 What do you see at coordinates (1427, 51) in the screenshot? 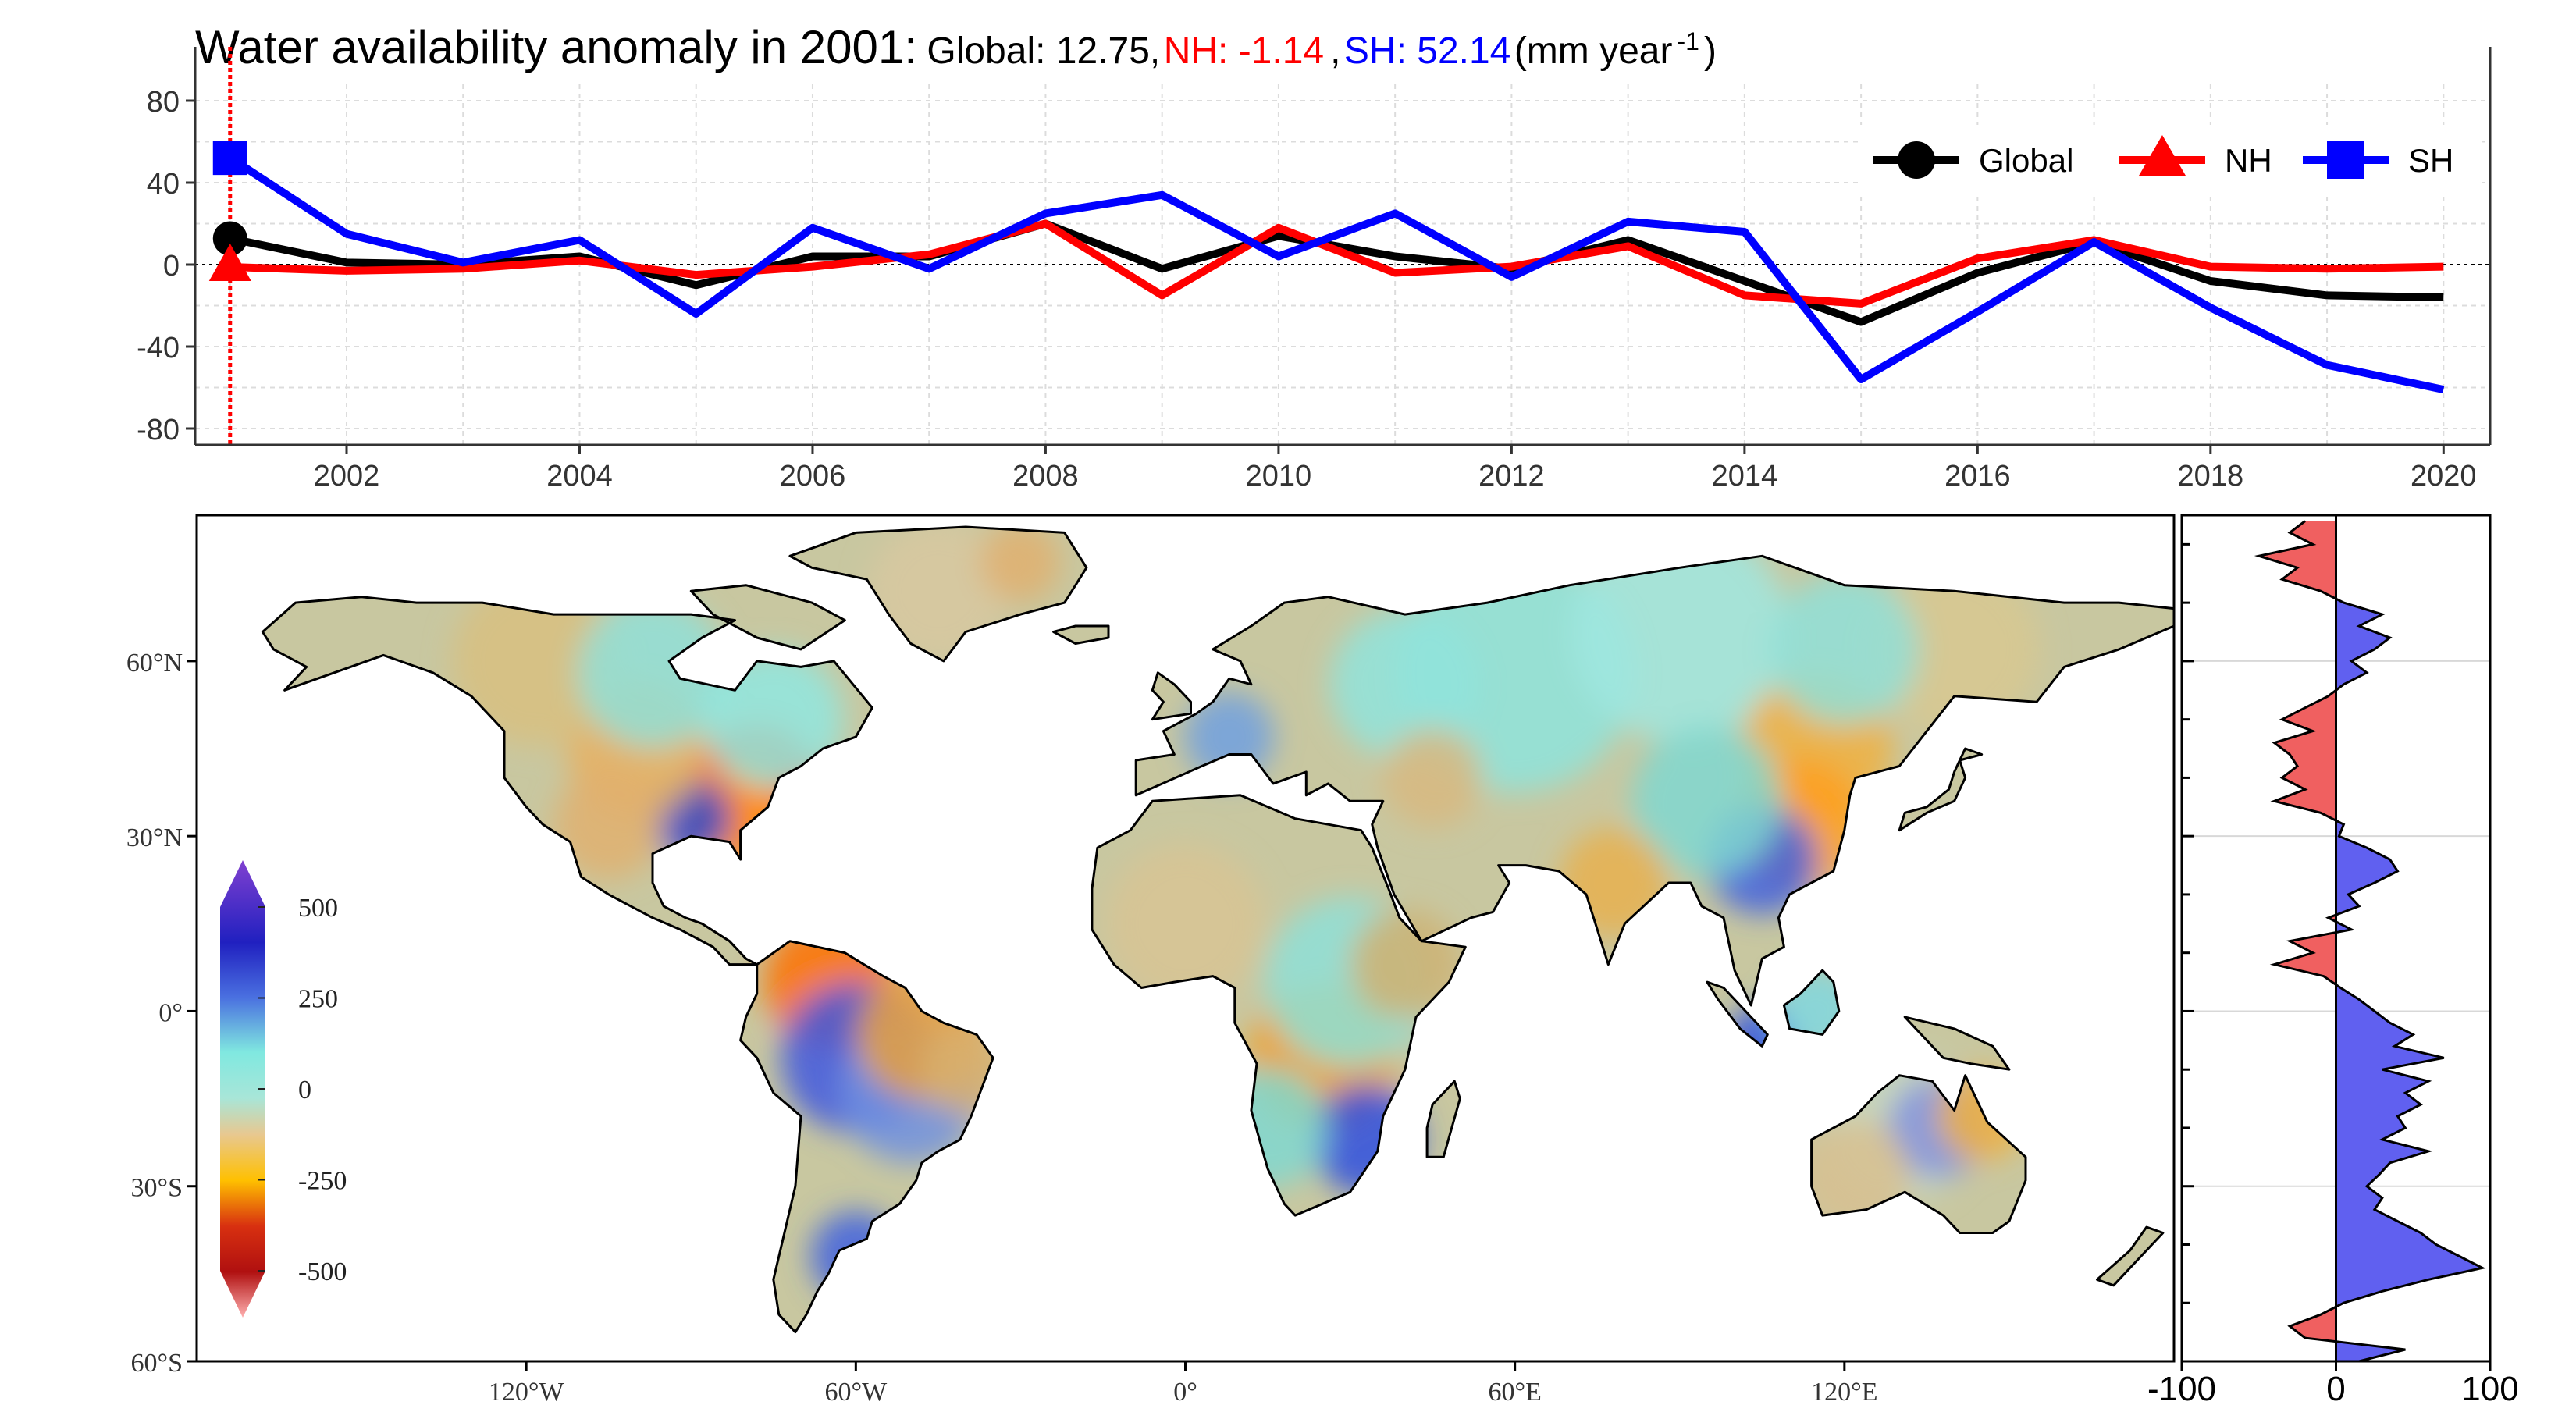
I see `title-sh-value: SH: 52.14` at bounding box center [1427, 51].